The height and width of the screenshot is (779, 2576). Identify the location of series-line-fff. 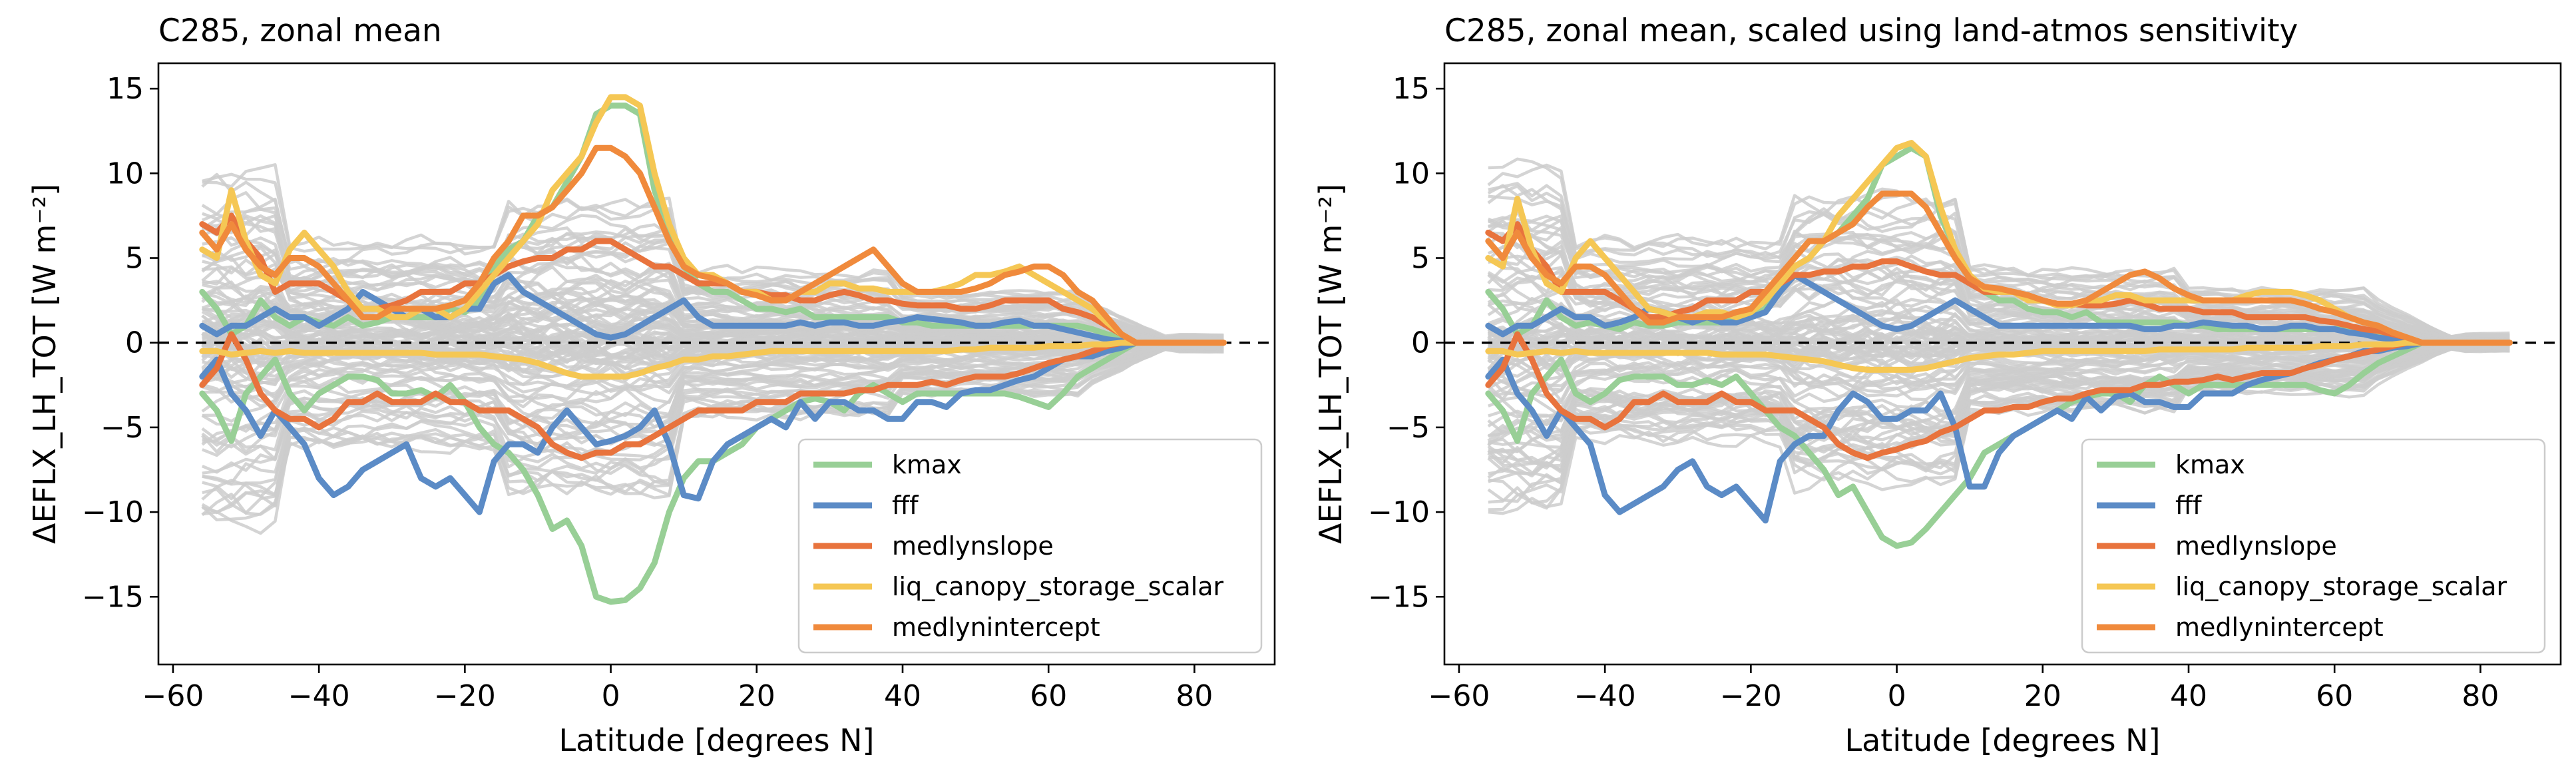
(713, 427).